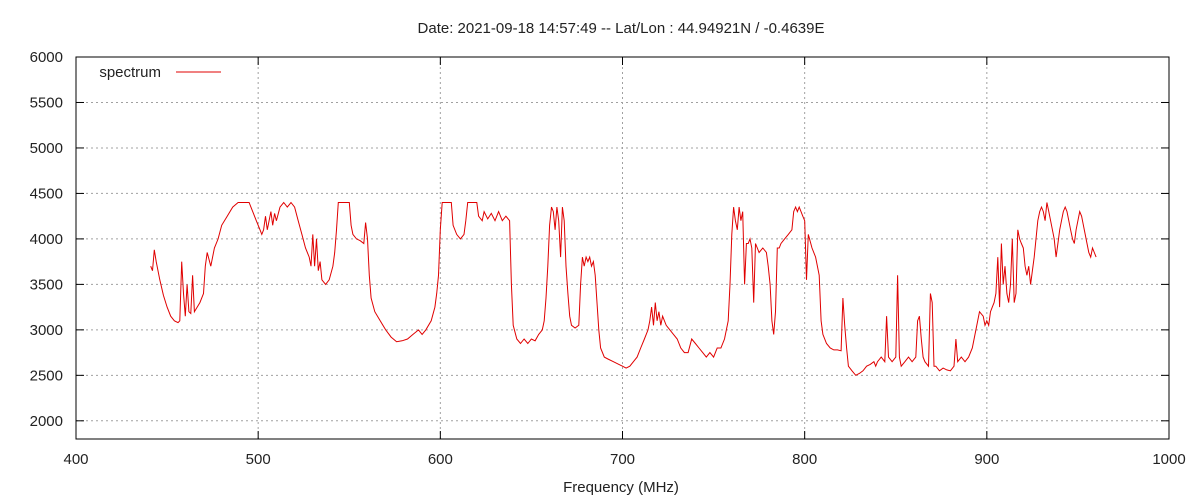 The height and width of the screenshot is (500, 1200). Describe the element at coordinates (621, 487) in the screenshot. I see `x-axis-label: Frequency (MHz)` at that location.